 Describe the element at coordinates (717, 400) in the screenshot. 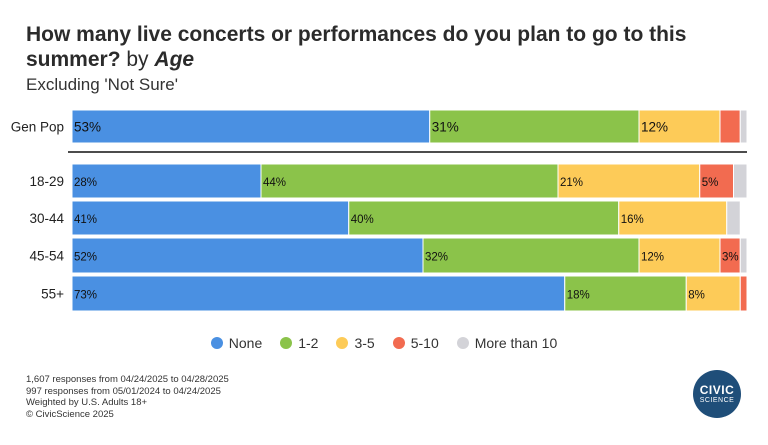

I see `logo-line2: SCIENCE` at that location.